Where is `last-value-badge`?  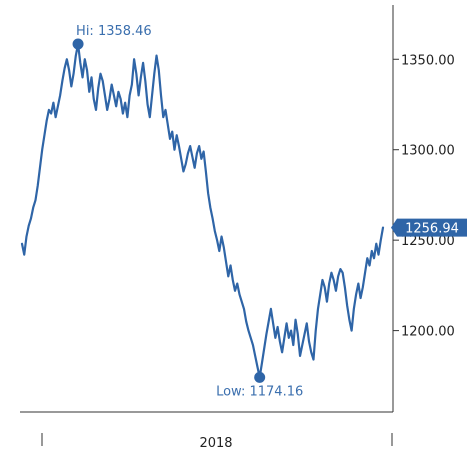 last-value-badge is located at coordinates (429, 227).